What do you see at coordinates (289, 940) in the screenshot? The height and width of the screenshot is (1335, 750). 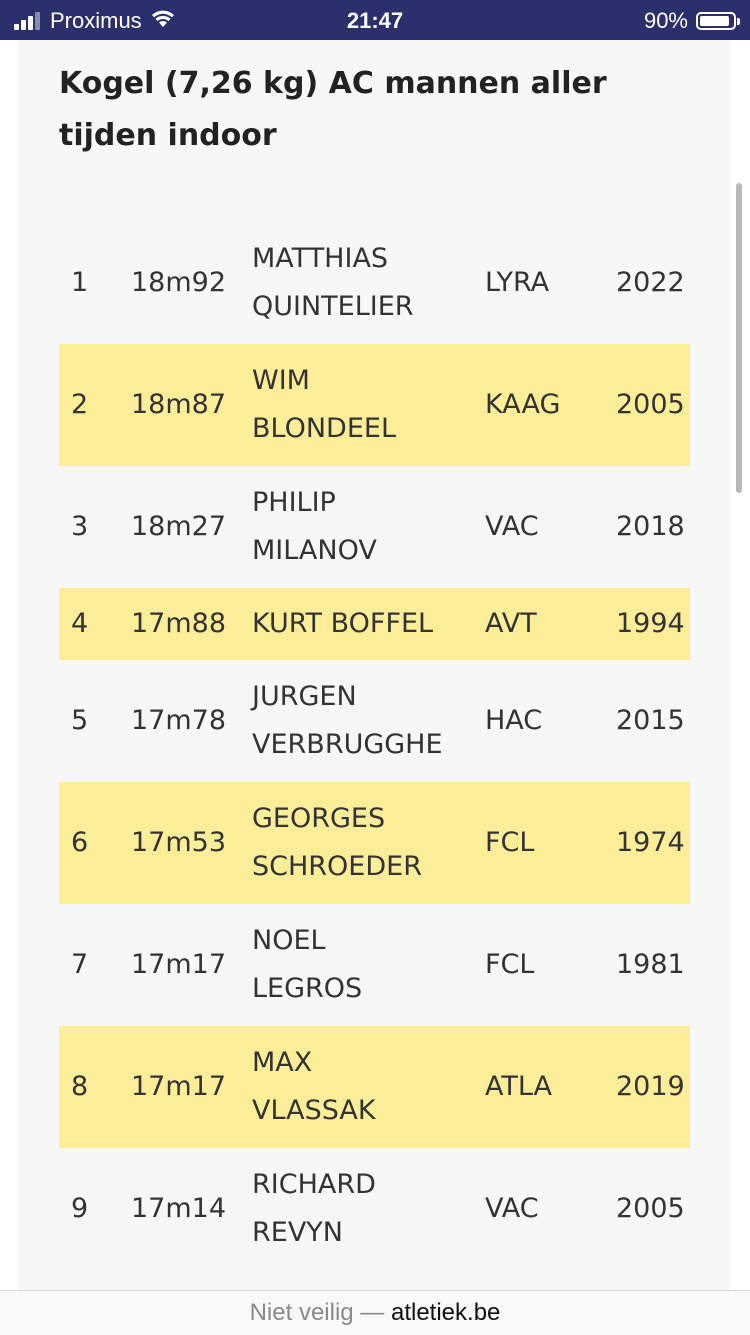 I see `athlete-name-line: NOEL` at bounding box center [289, 940].